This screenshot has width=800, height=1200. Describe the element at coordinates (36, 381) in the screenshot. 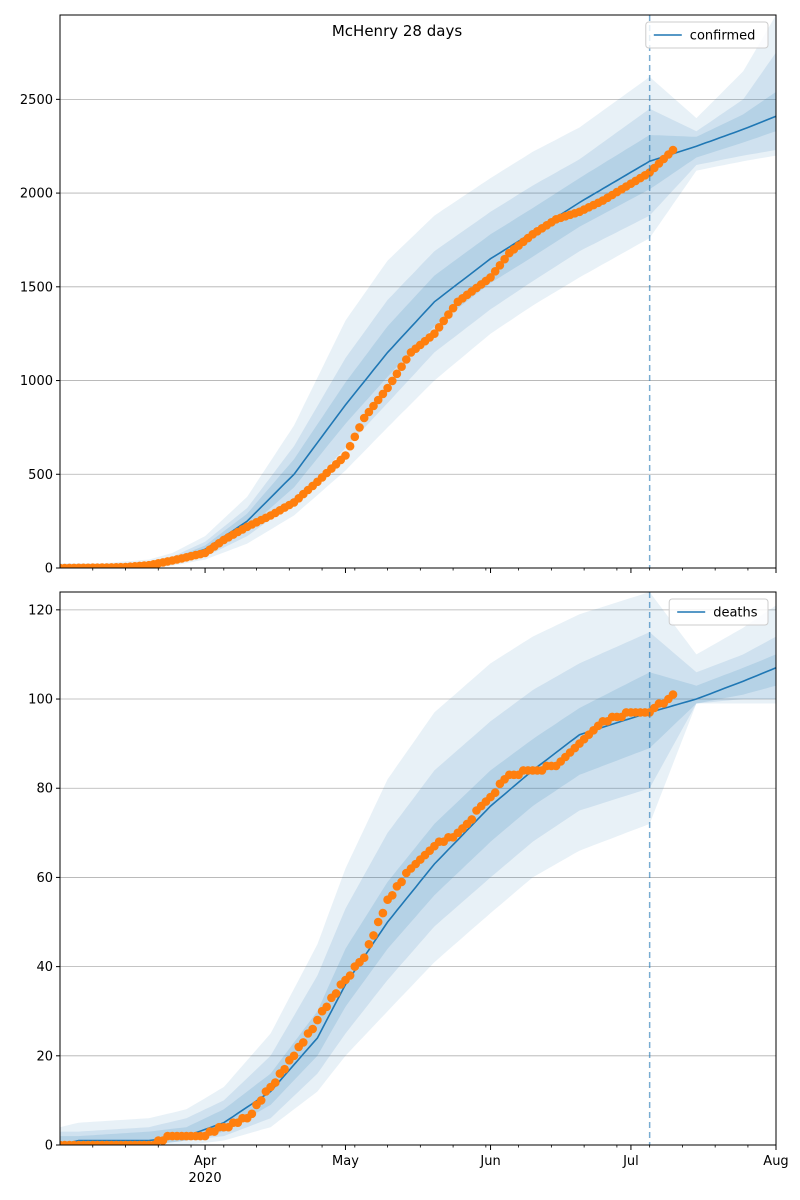

I see `top-ytick-label: 1000` at that location.